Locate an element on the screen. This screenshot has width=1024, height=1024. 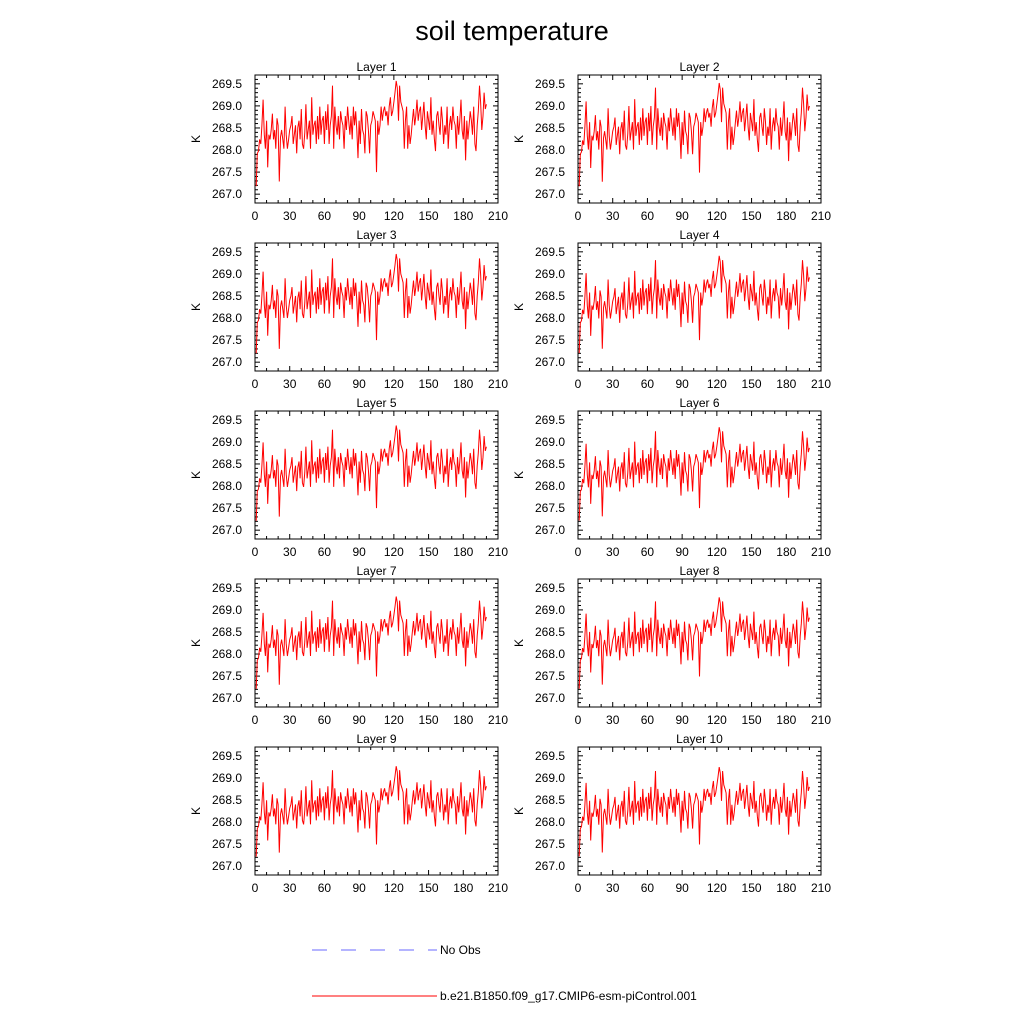
panel-title: Layer 6 is located at coordinates (699, 403).